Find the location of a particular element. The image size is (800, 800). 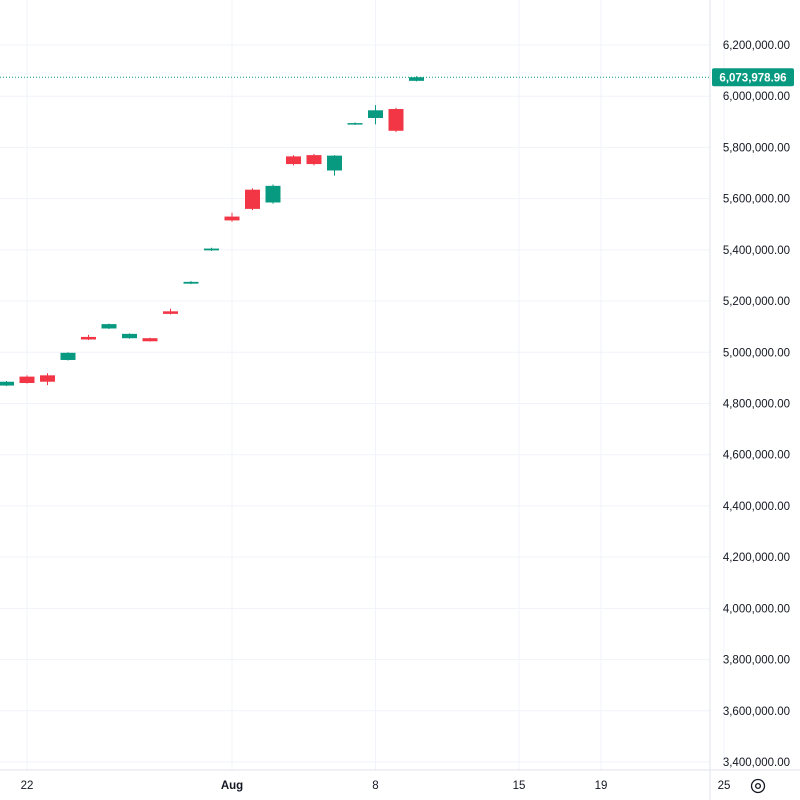

price-tick-label: 3,400,000.00 is located at coordinates (756, 763).